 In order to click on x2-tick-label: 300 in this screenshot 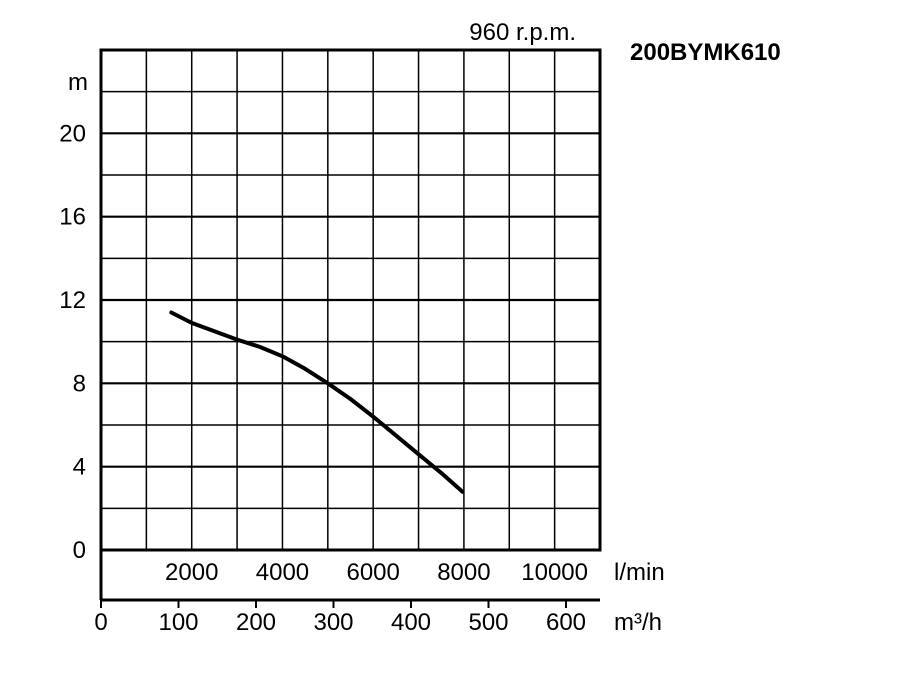, I will do `click(333, 622)`.